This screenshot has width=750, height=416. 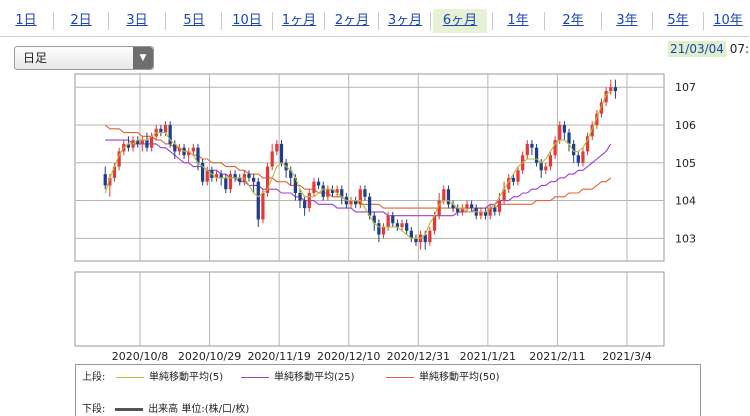 What do you see at coordinates (26, 20) in the screenshot?
I see `tab-0: 1日` at bounding box center [26, 20].